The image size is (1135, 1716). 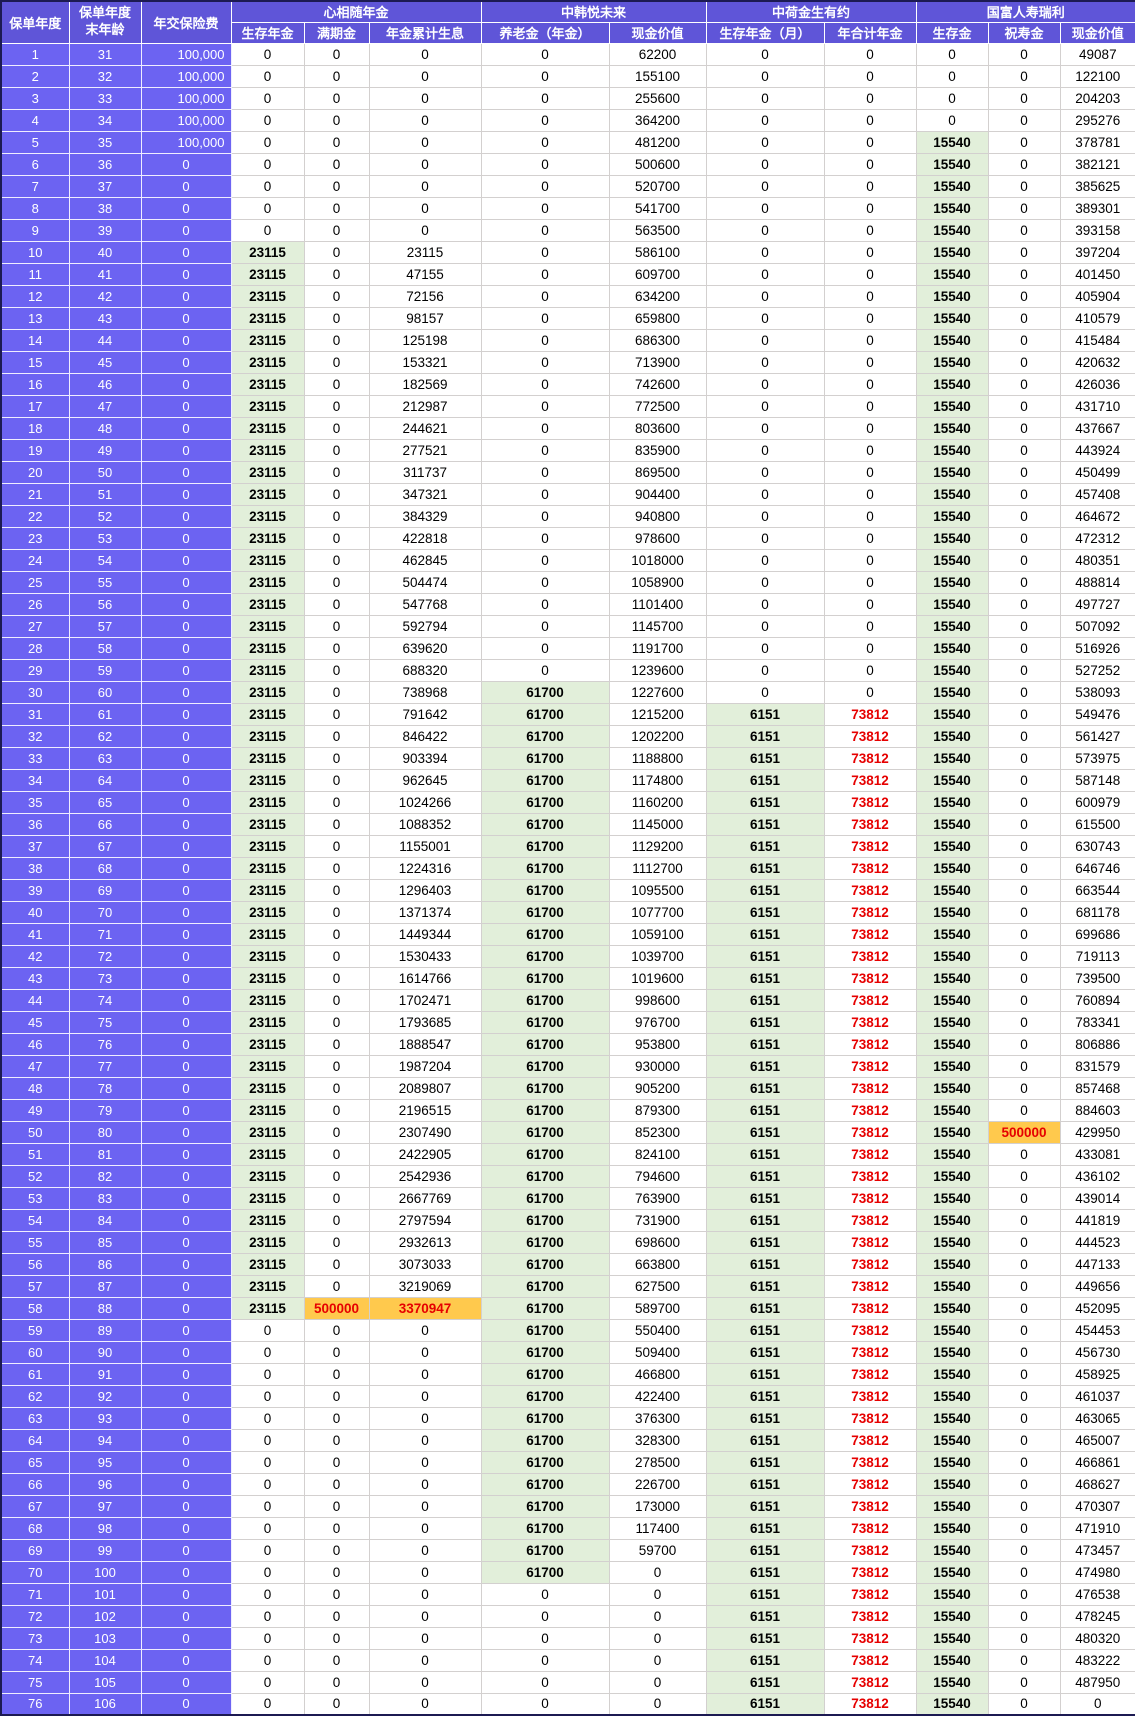 I want to click on gf_cash-cell: 441819, so click(x=1097, y=1220).